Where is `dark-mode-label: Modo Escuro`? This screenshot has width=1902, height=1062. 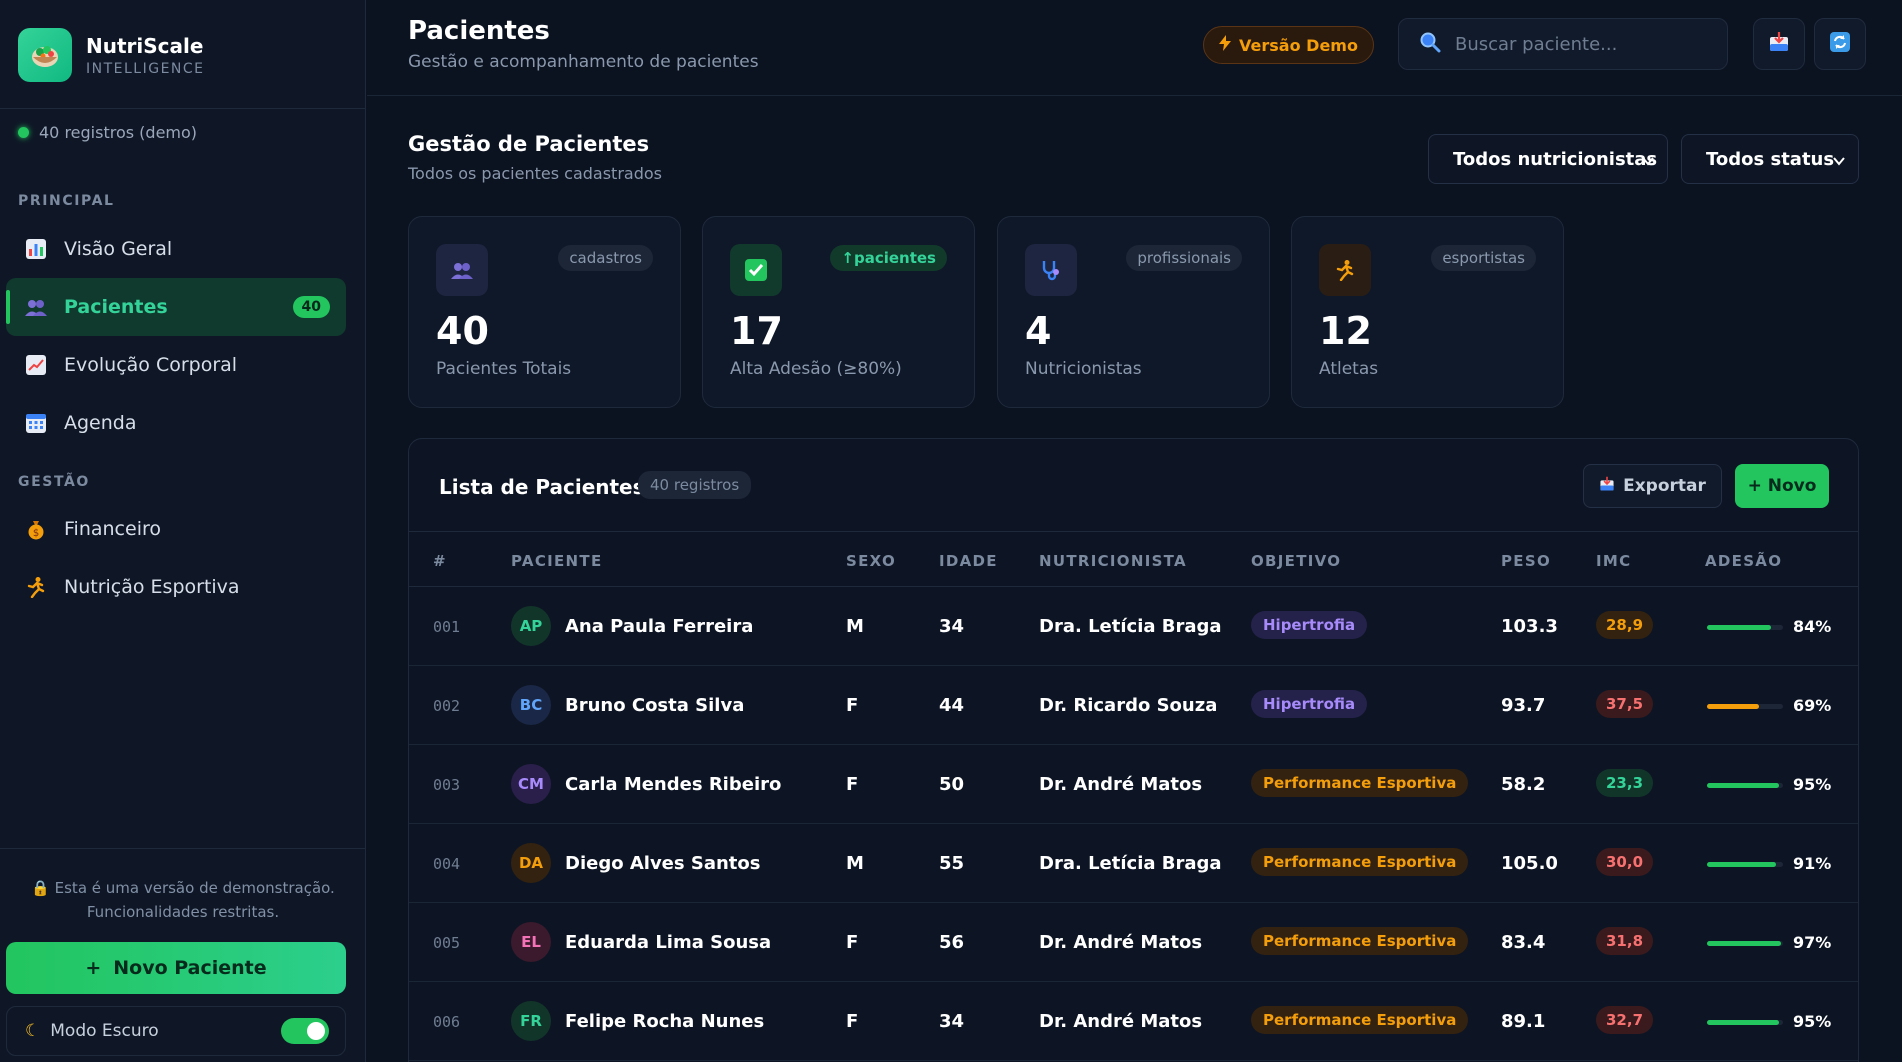
dark-mode-label: Modo Escuro is located at coordinates (104, 1031).